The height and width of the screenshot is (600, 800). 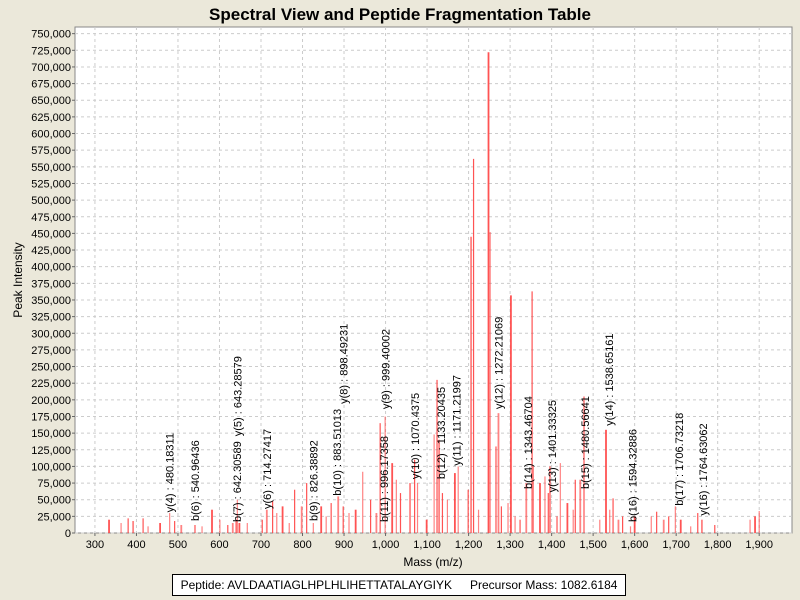 I want to click on x-tick-label: 400, so click(x=136, y=545).